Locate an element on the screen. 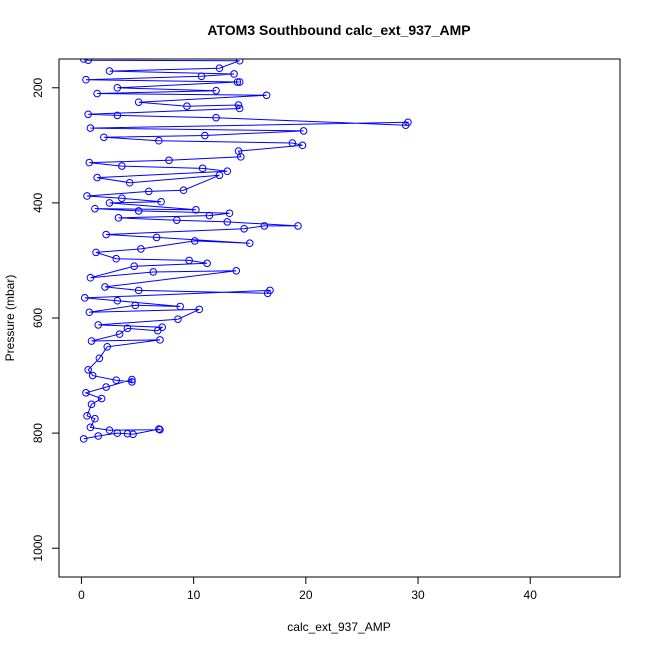  y-tick-label: 800 is located at coordinates (38, 433).